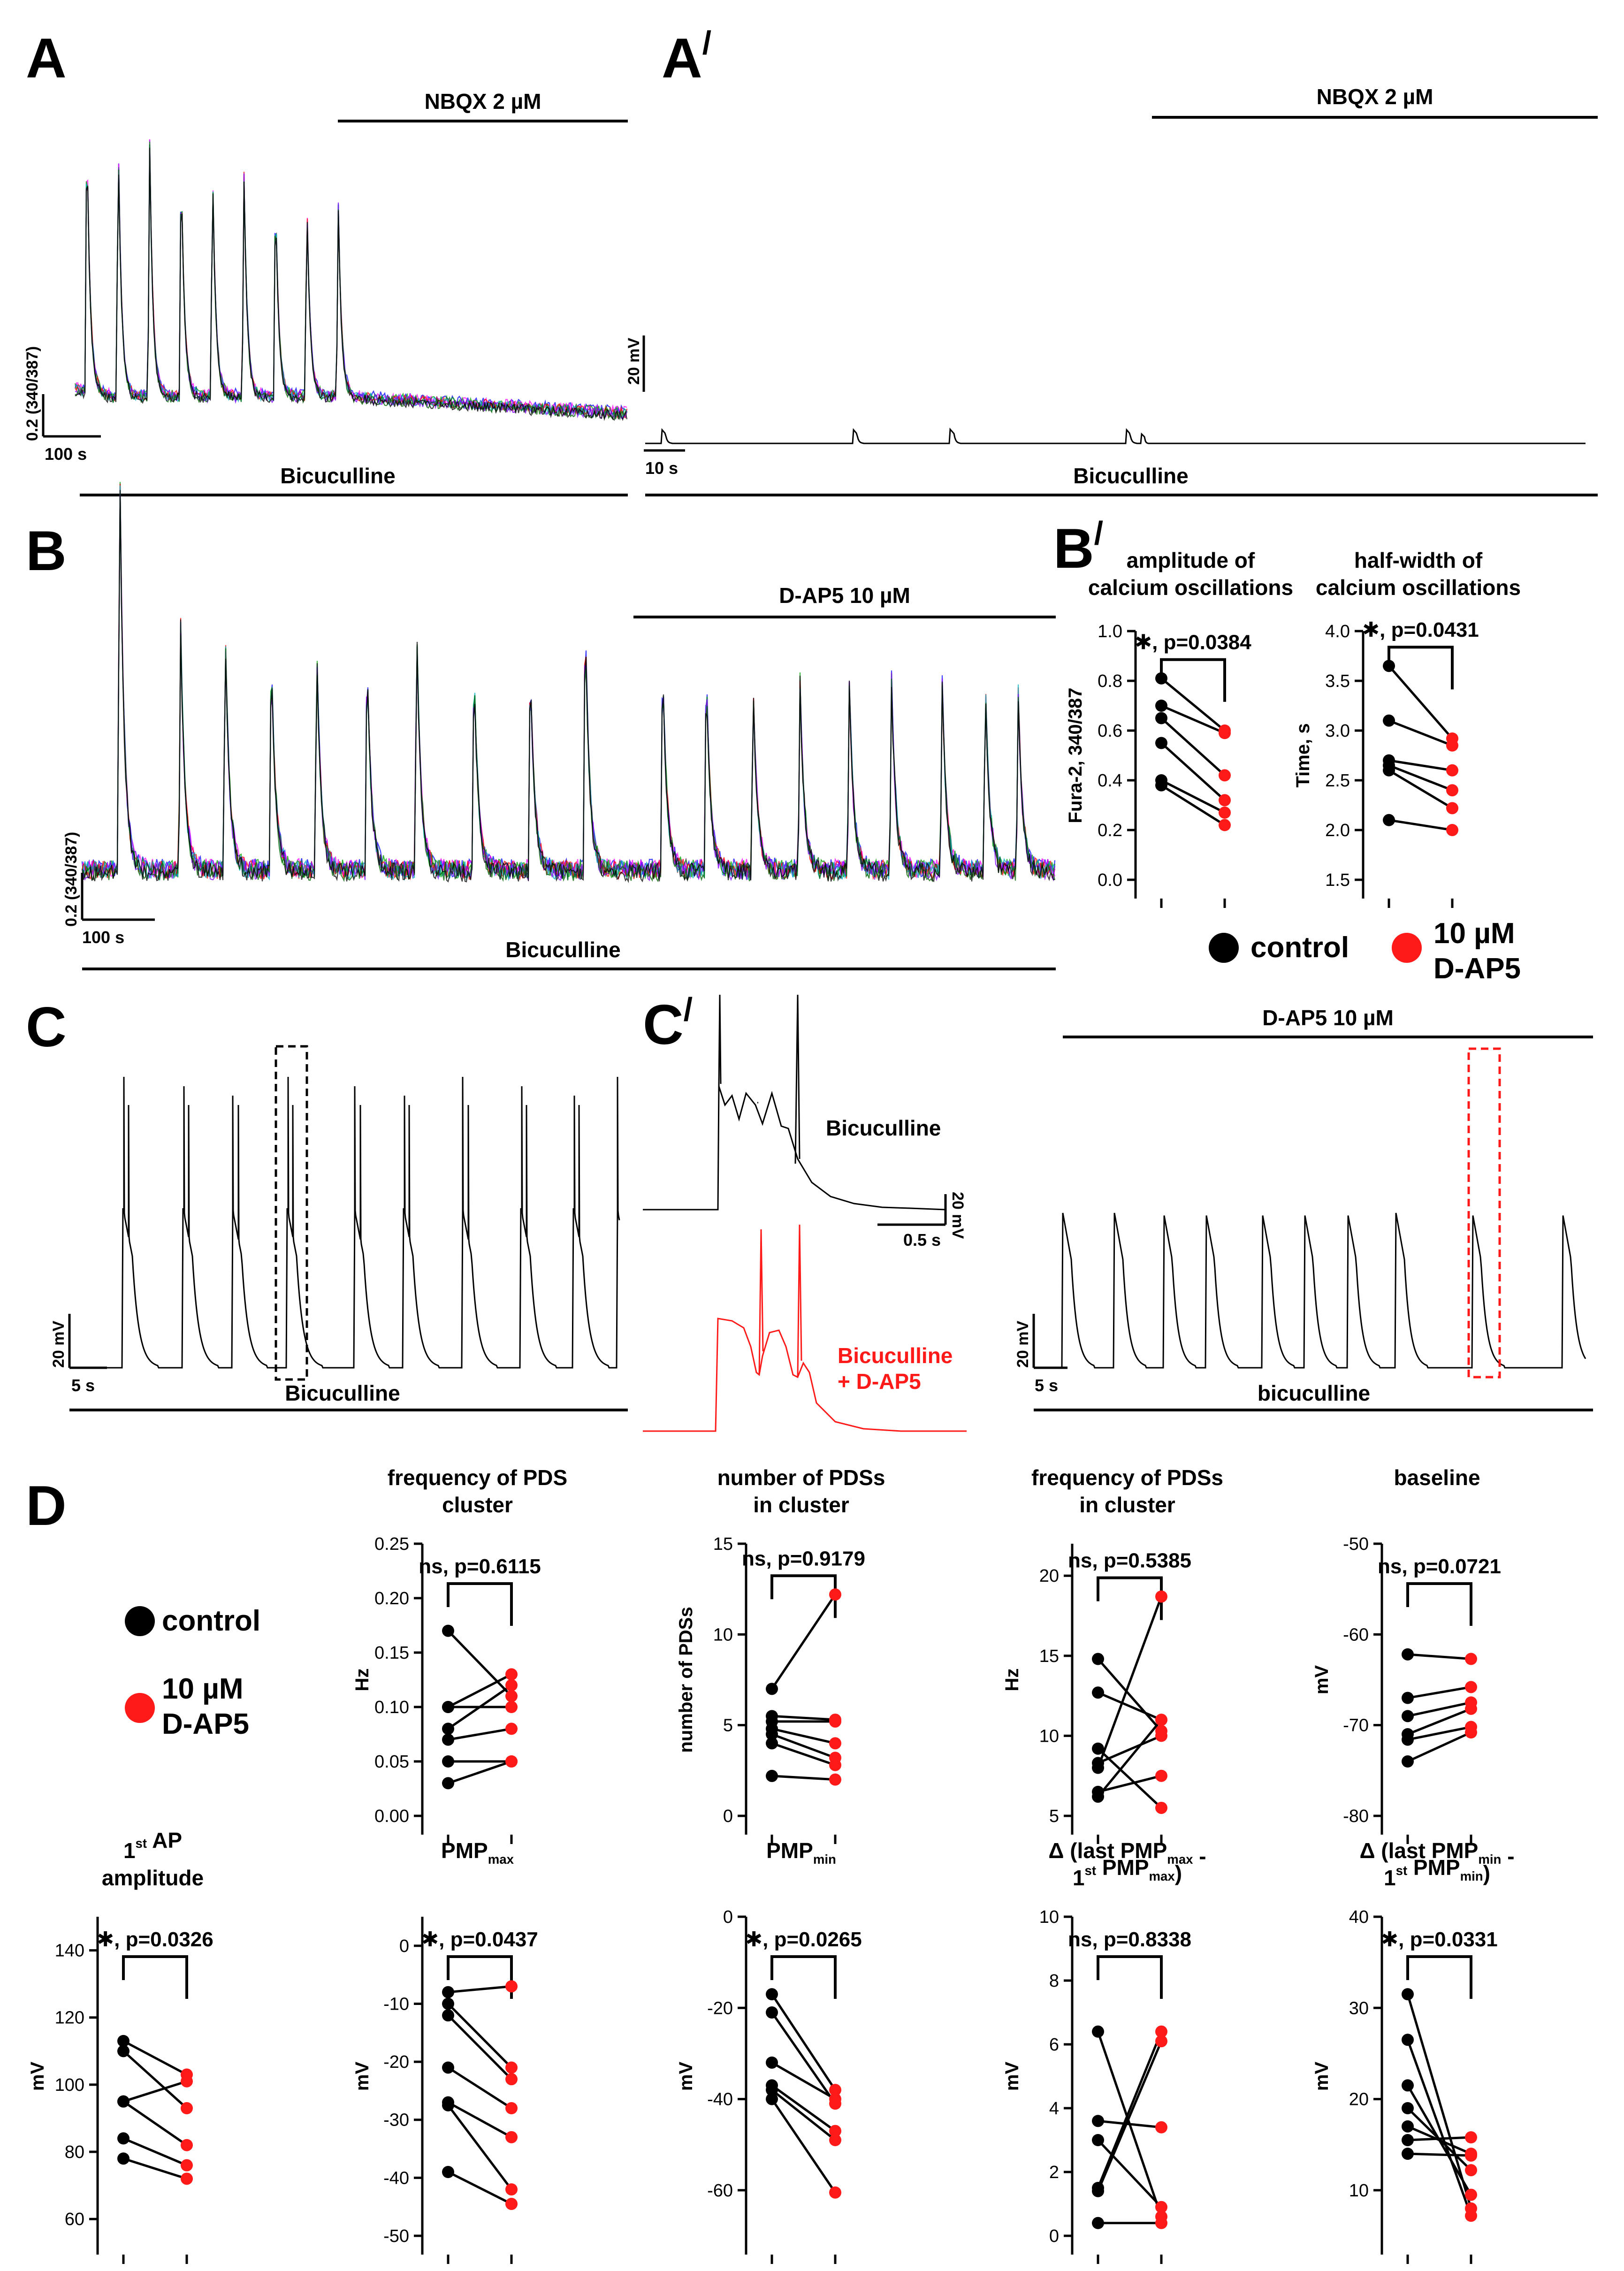  What do you see at coordinates (32, 393) in the screenshot?
I see `panel-a-scale-y-label: 0.2 (340/387)` at bounding box center [32, 393].